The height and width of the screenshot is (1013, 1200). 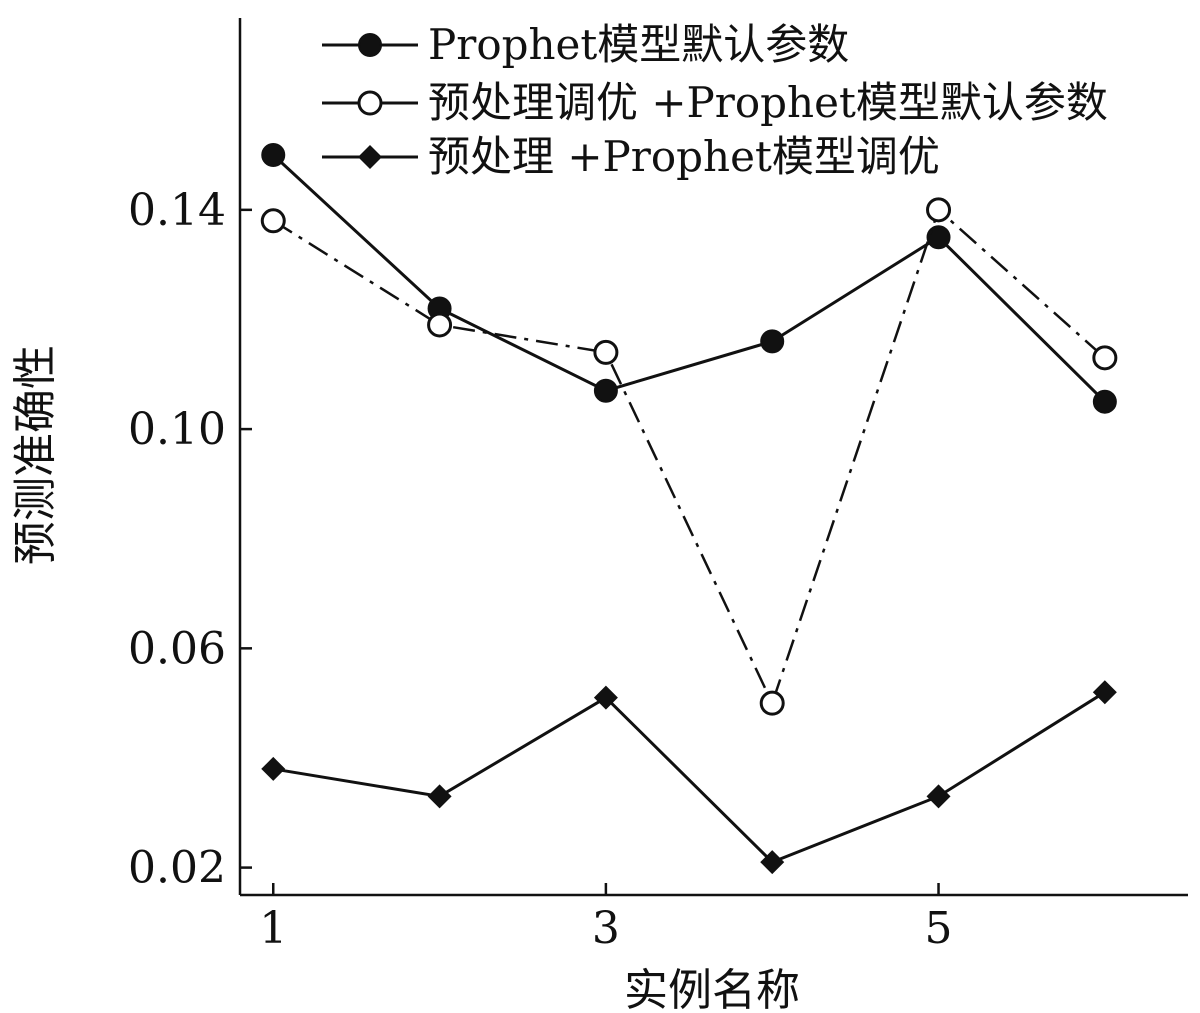 I want to click on y-axis-title: 预测准确性, so click(x=35, y=455).